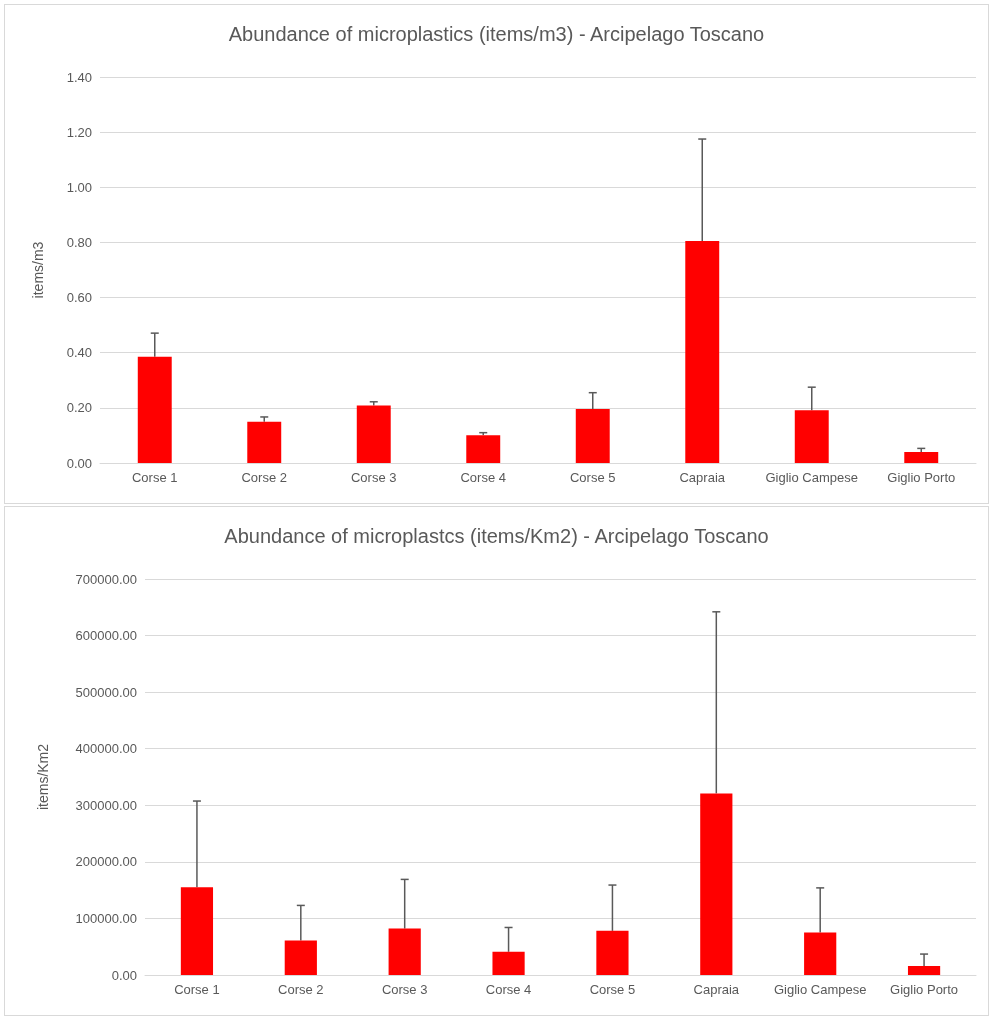 This screenshot has width=991, height=1019. What do you see at coordinates (106, 862) in the screenshot?
I see `y-tick-label: 200000.00` at bounding box center [106, 862].